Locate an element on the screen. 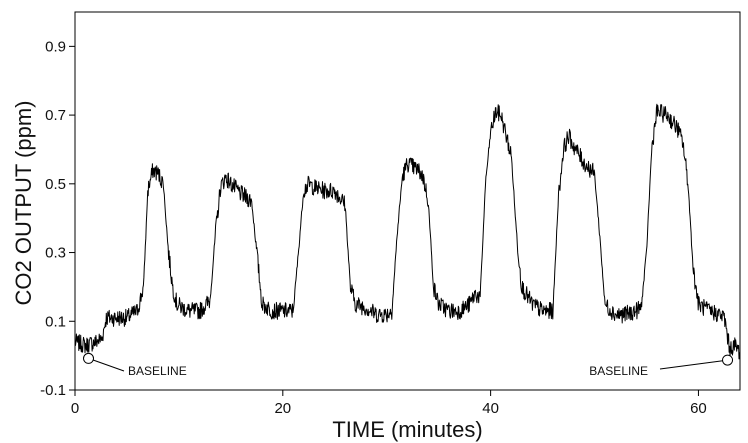 The height and width of the screenshot is (443, 748). x-tick-label: 60 is located at coordinates (698, 408).